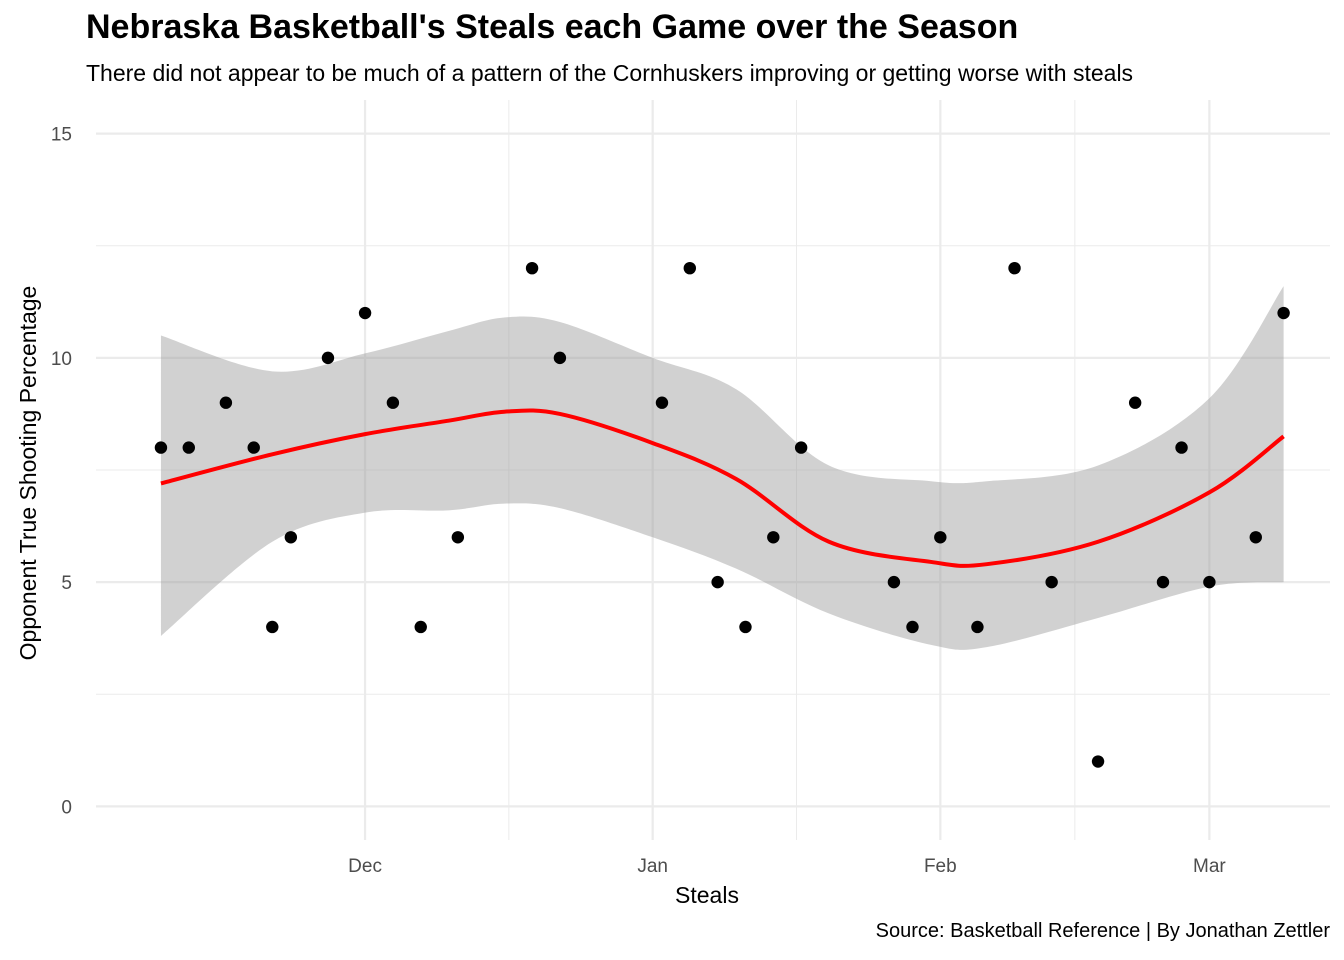  Describe the element at coordinates (787, 866) in the screenshot. I see `x-axis-tick-labels: Dec Jan Feb Mar` at that location.